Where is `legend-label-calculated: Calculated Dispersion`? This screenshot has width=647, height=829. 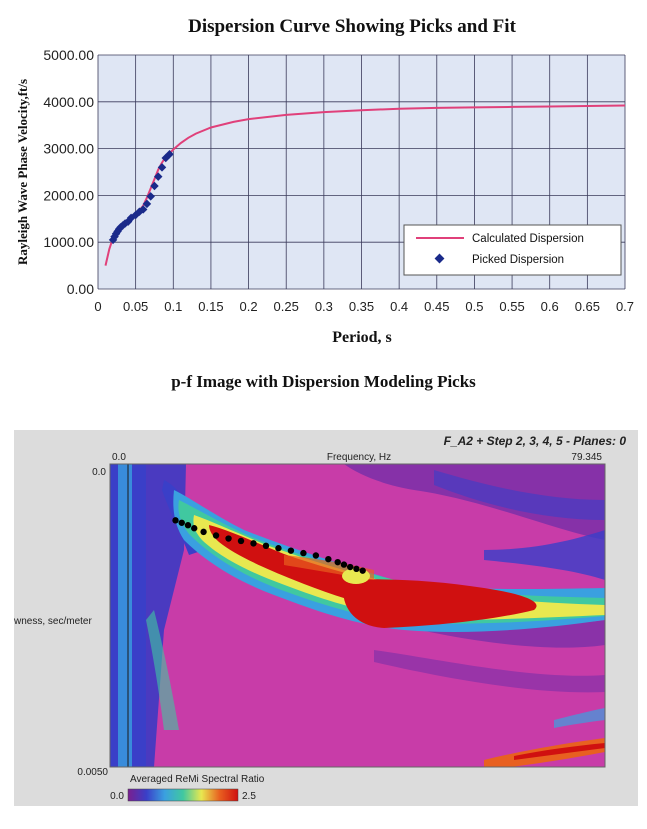 legend-label-calculated: Calculated Dispersion is located at coordinates (528, 239).